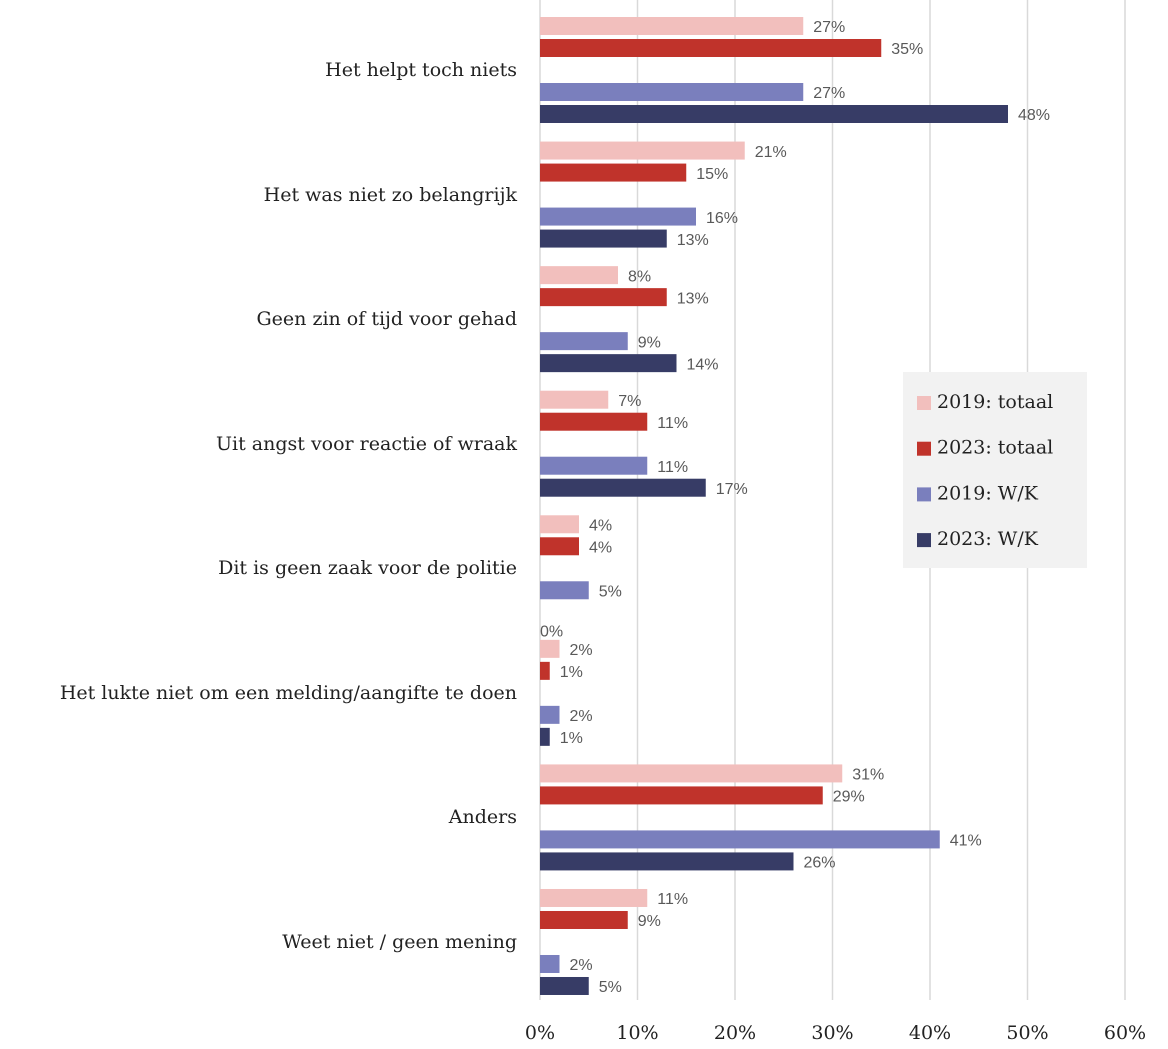 The width and height of the screenshot is (1168, 1049). Describe the element at coordinates (367, 568) in the screenshot. I see `category-label: Dit is geen zaak voor de politie` at that location.